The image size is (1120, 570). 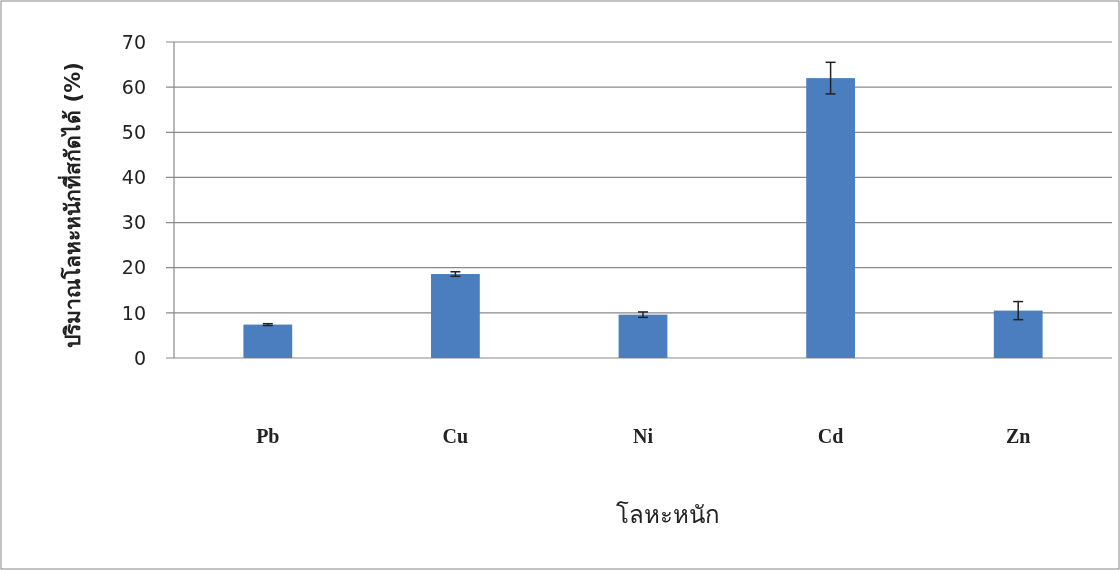 What do you see at coordinates (71, 205) in the screenshot?
I see `y-axis-title: ปริมาณโลหะหนักที่สกัดได้ (%)` at bounding box center [71, 205].